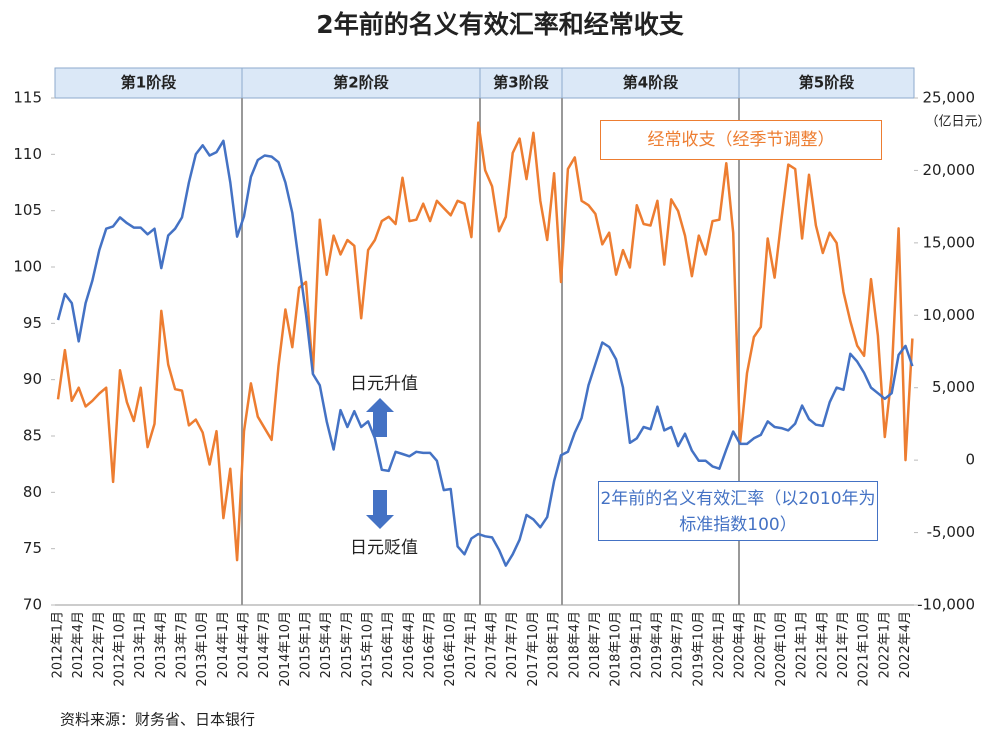 This screenshot has height=736, width=1000. Describe the element at coordinates (616, 649) in the screenshot. I see `x-tick-label: 2018年10月` at that location.